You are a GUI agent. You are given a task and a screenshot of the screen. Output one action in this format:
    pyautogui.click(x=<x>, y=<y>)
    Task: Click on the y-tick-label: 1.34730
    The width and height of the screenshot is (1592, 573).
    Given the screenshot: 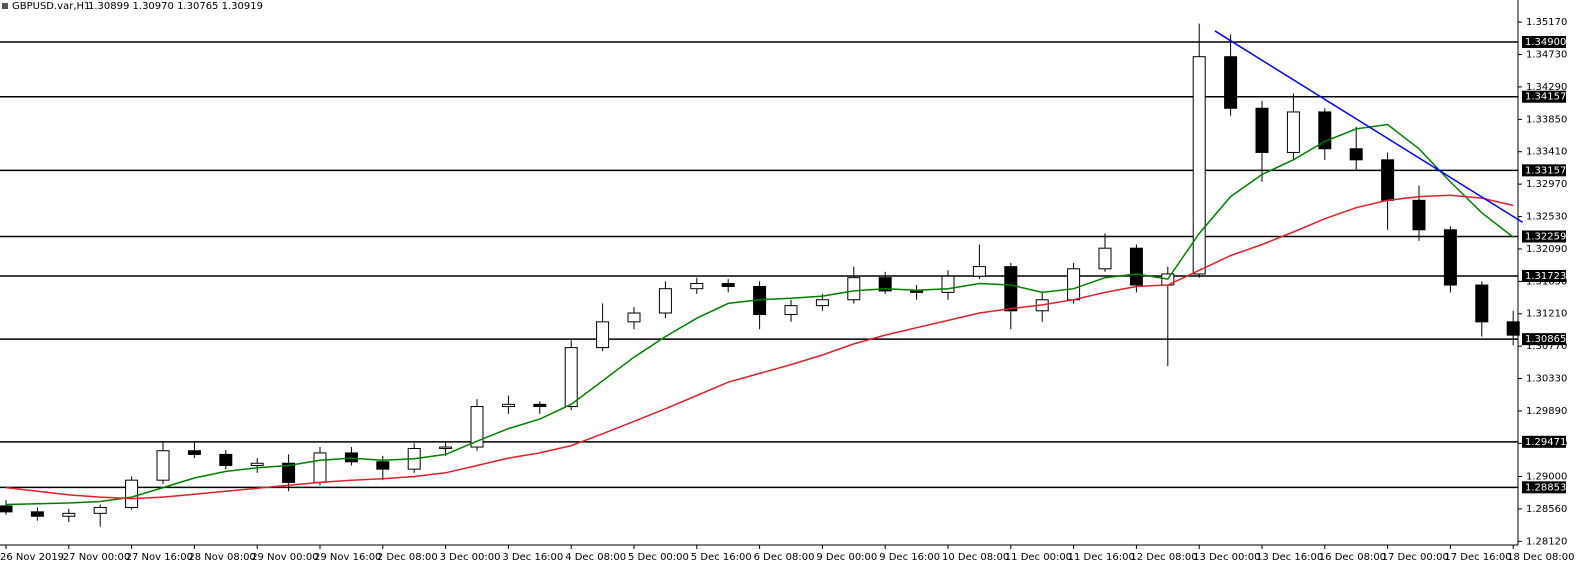 What is the action you would take?
    pyautogui.click(x=1546, y=55)
    